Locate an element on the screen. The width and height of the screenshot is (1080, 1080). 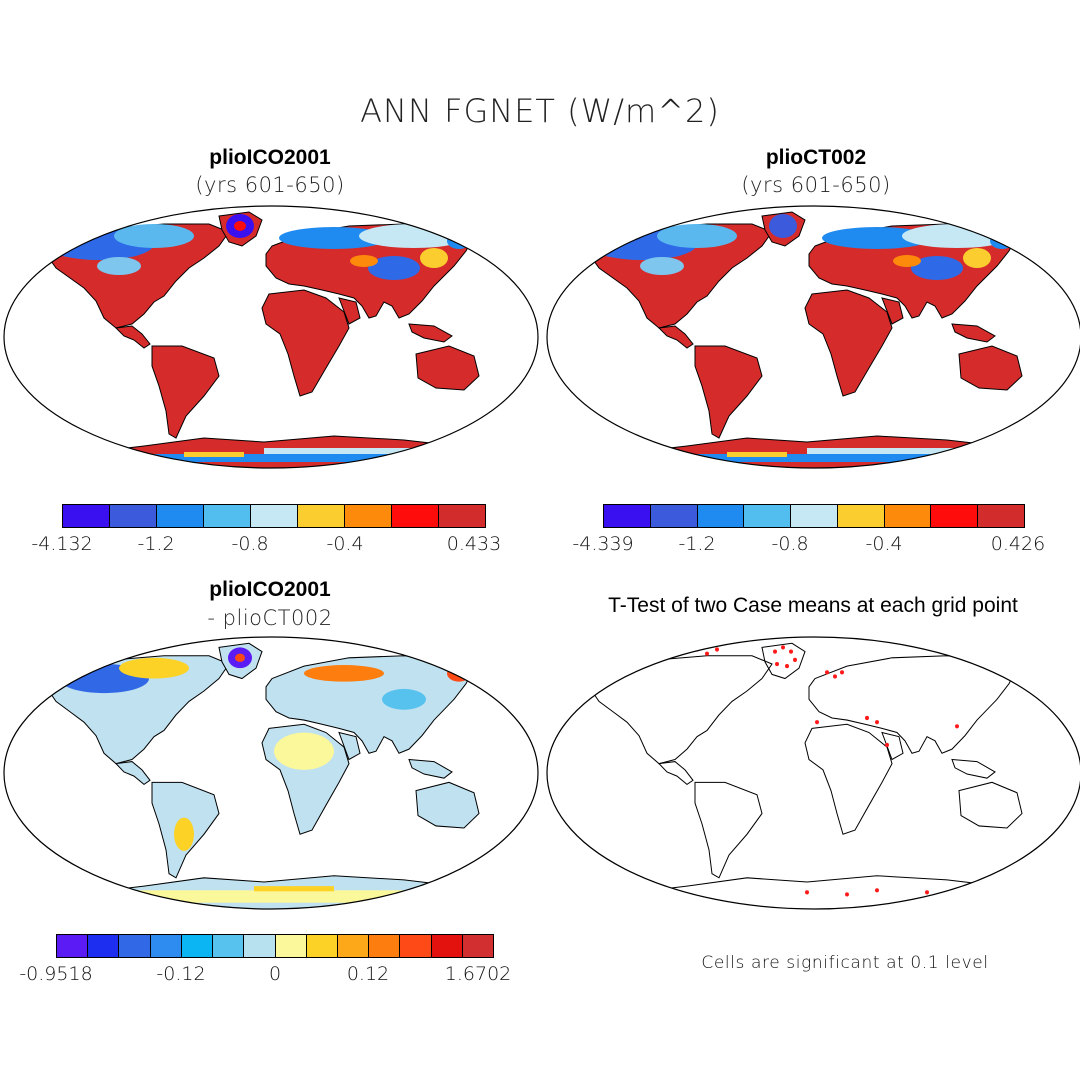
anomaly-patches is located at coordinates (298, 775).